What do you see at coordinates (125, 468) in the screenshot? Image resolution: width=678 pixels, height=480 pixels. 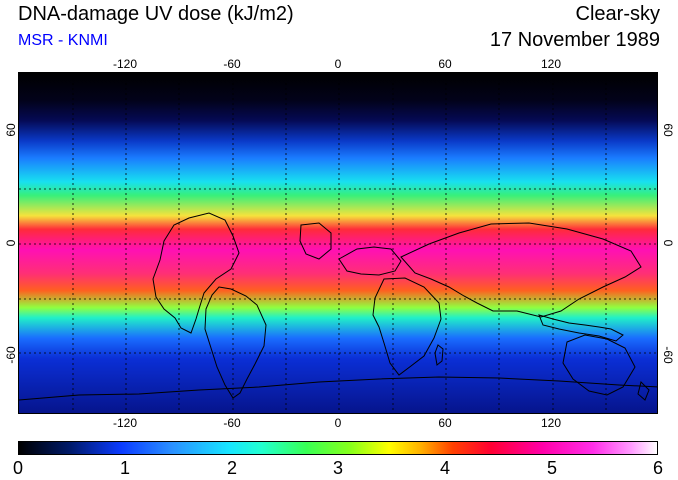 I see `colorbar-label-1: 1` at bounding box center [125, 468].